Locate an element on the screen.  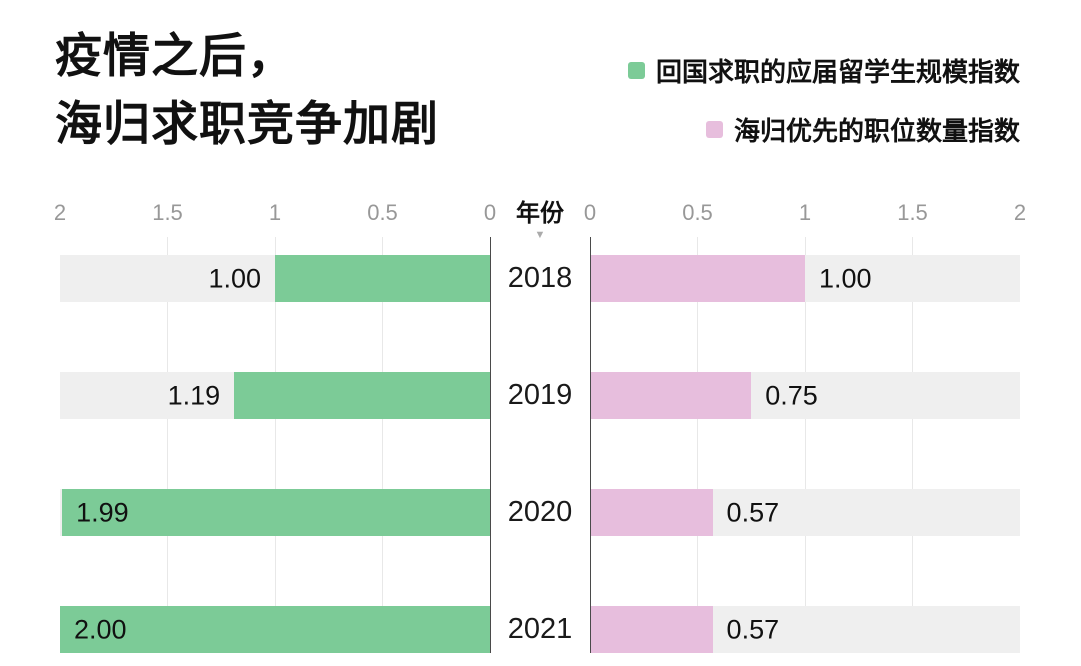
legend: 回国求职的应届留学生规模指数 海归优先的职位数量指数 is located at coordinates (823, 100).